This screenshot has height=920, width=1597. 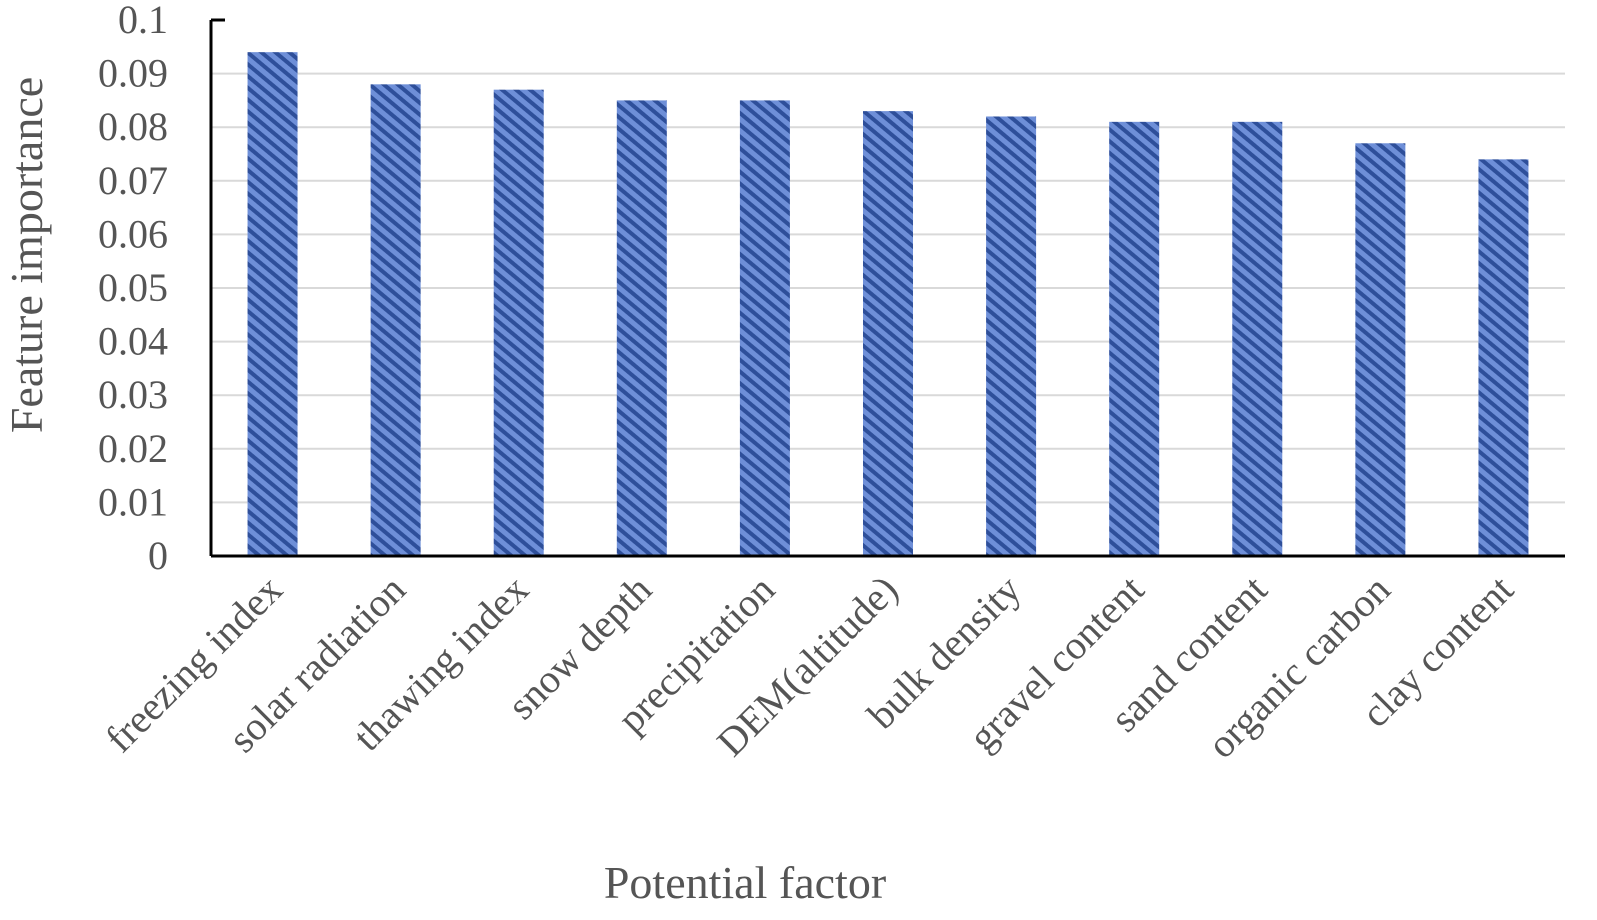 I want to click on y-tick-label: 0.03, so click(x=133, y=394).